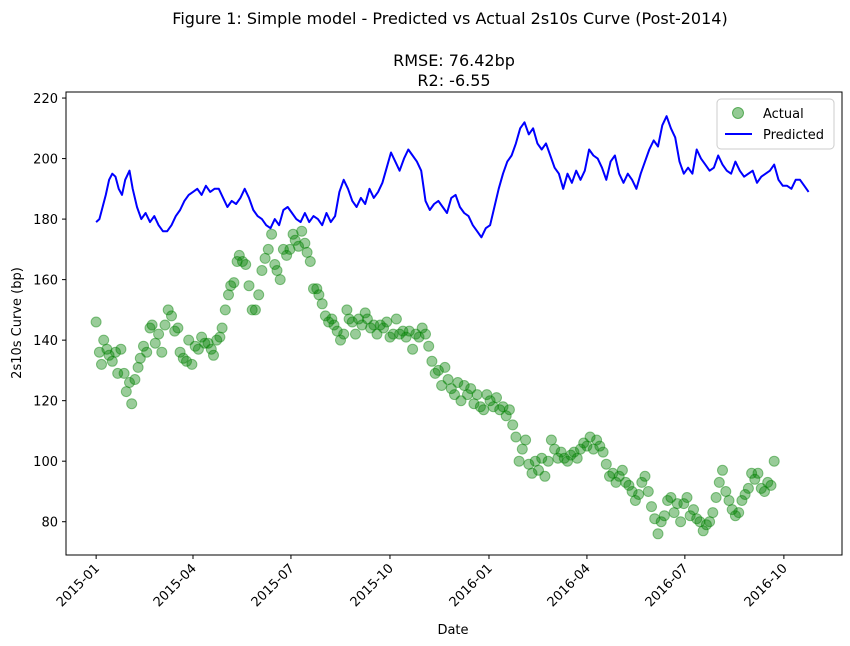  I want to click on y-tick-label: 100, so click(45, 462).